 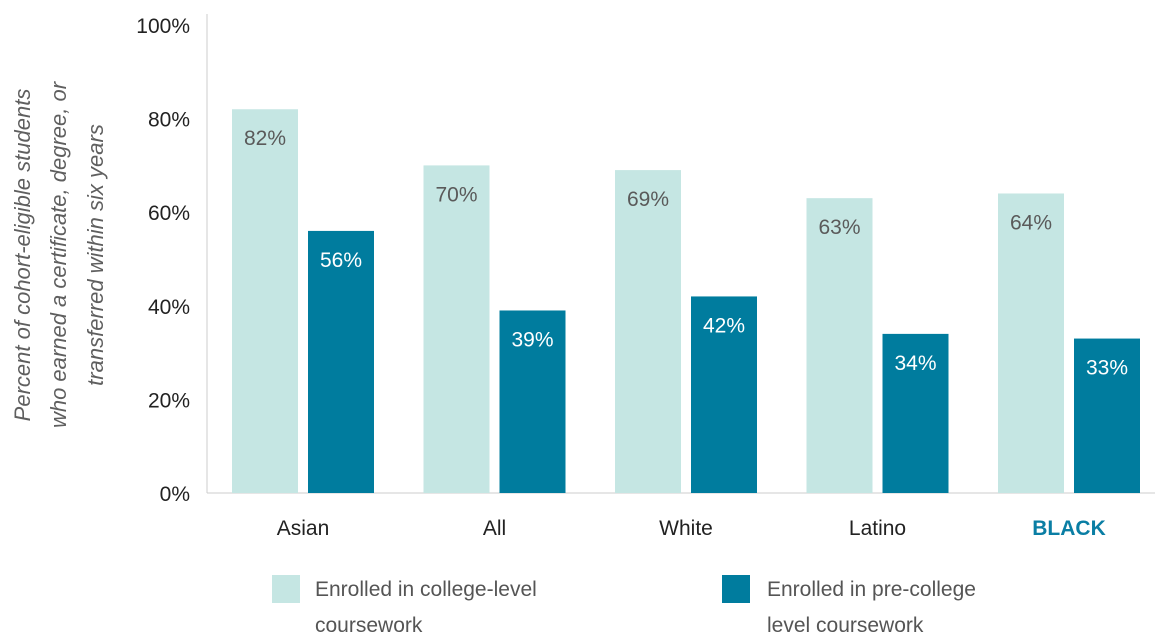 I want to click on x-category-label: White, so click(x=686, y=528).